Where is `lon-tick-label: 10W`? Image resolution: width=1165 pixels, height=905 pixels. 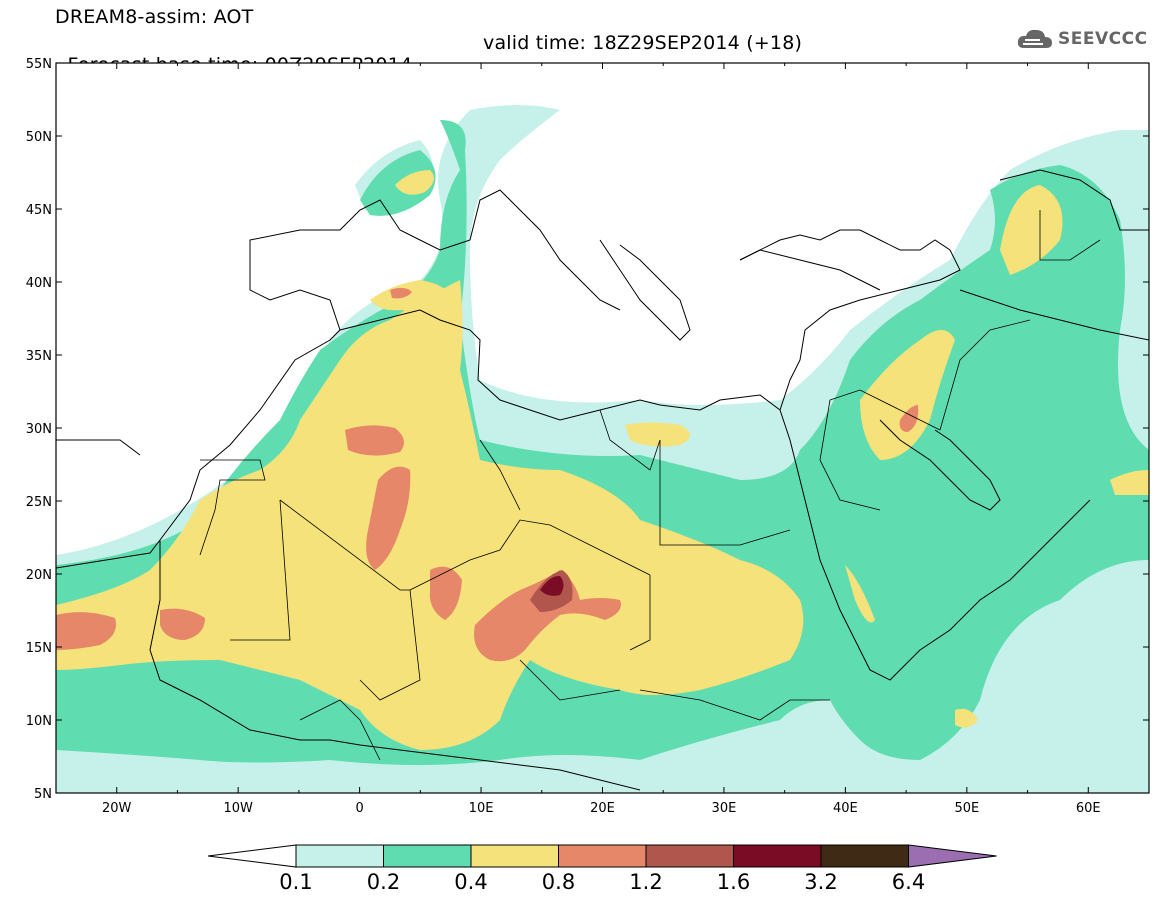
lon-tick-label: 10W is located at coordinates (238, 808).